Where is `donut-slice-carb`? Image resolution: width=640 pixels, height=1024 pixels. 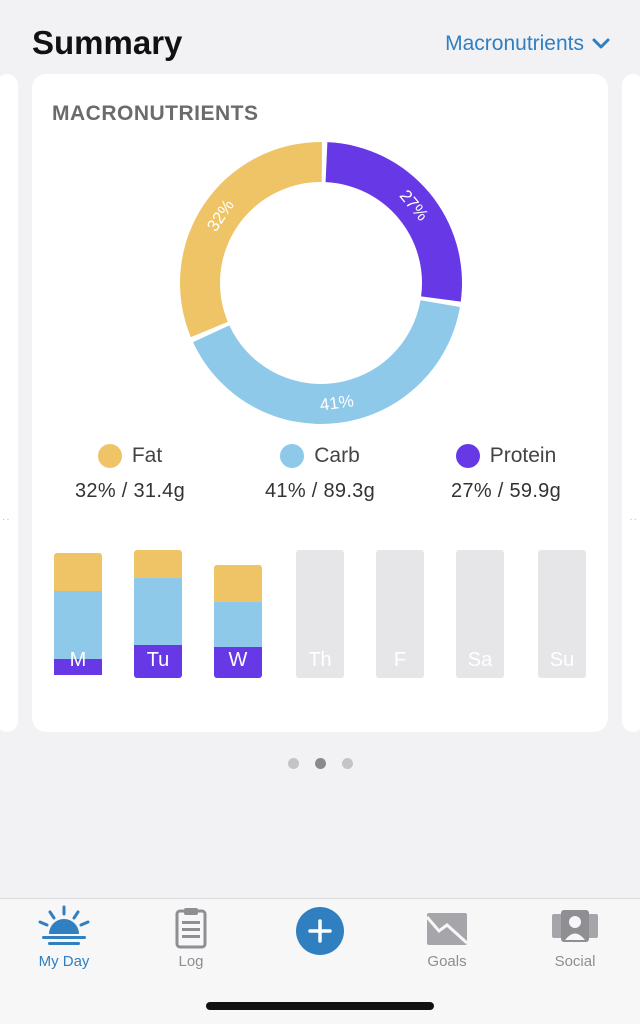 donut-slice-carb is located at coordinates (326, 362).